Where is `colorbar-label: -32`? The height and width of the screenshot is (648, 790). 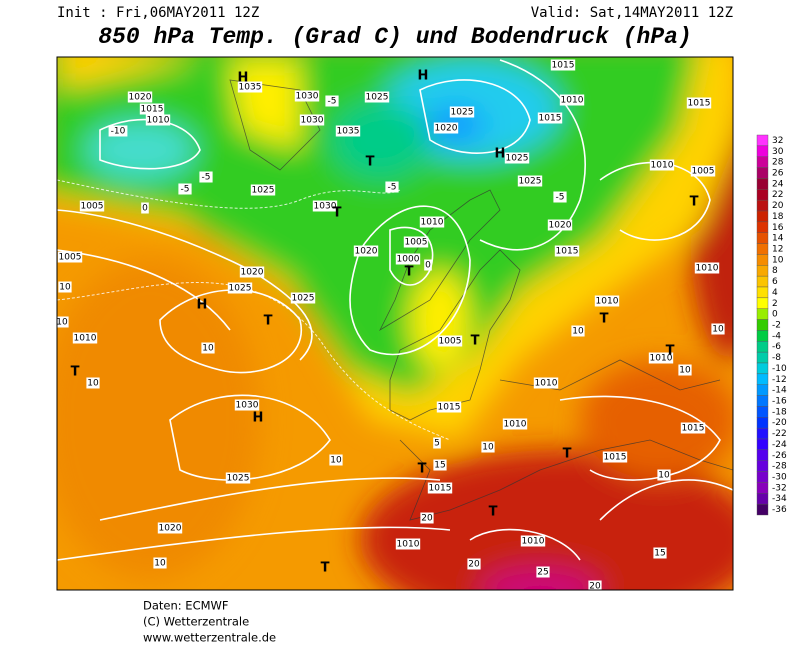
colorbar-label: -32 is located at coordinates (779, 488).